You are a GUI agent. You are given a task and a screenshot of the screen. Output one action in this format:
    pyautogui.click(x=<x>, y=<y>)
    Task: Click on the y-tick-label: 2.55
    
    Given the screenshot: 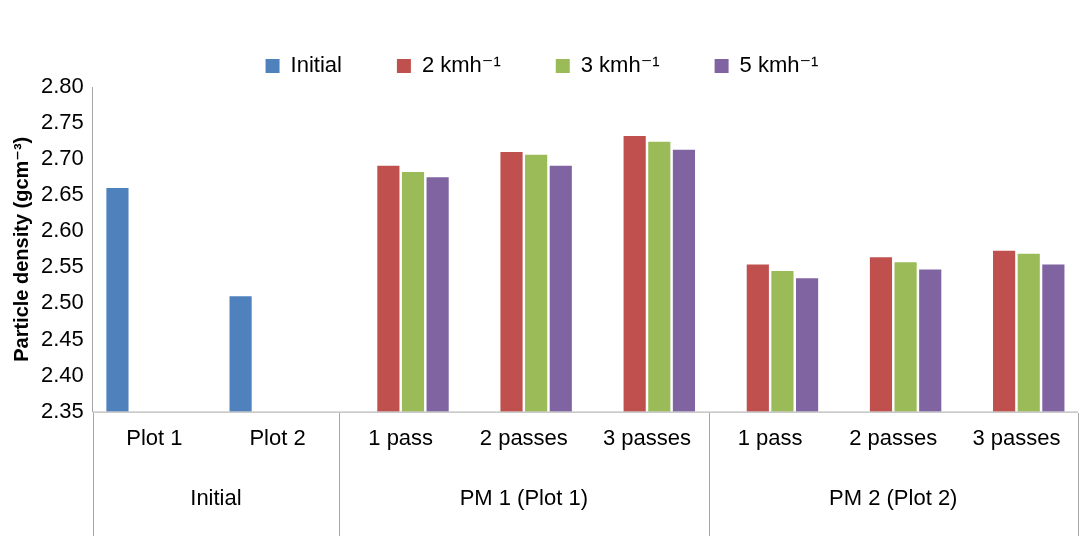 What is the action you would take?
    pyautogui.click(x=62, y=266)
    